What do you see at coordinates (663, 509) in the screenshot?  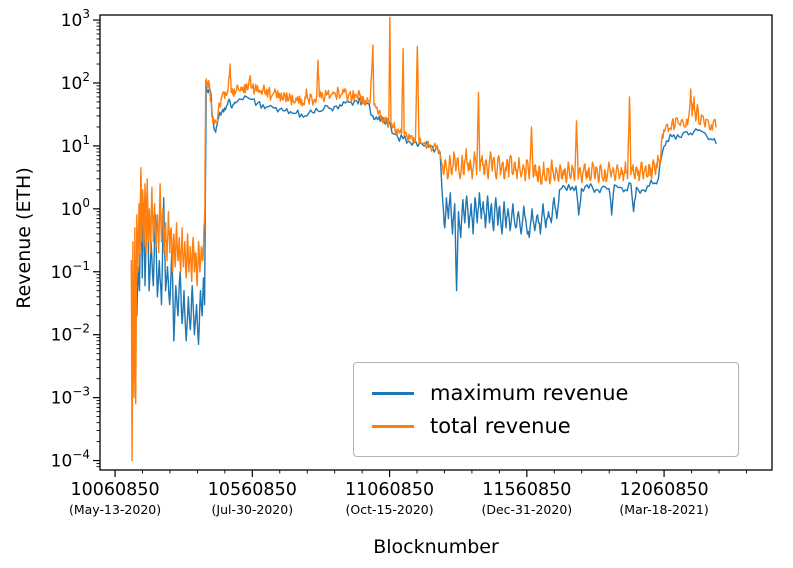 I see `svg-text: (Mar-18-2021)` at bounding box center [663, 509].